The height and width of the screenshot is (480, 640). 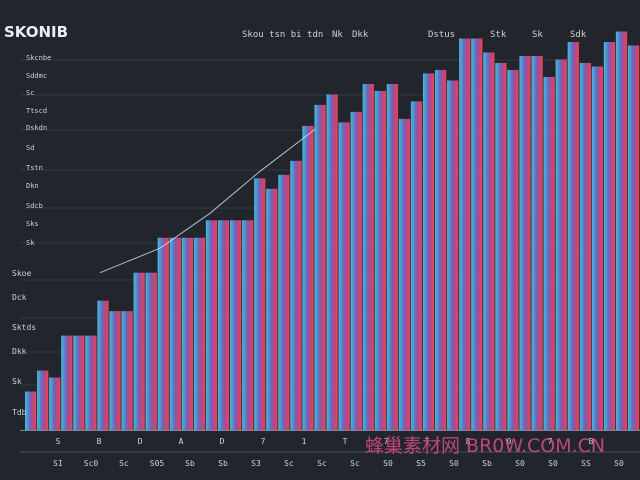 I want to click on trend-line, so click(x=207, y=201).